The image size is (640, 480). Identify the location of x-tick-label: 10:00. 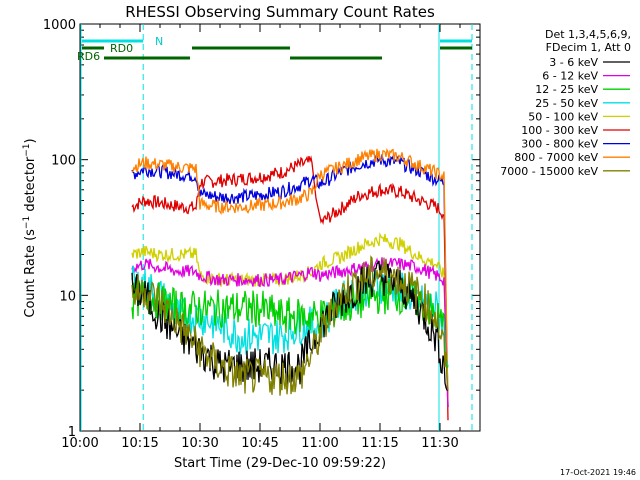
(79, 443).